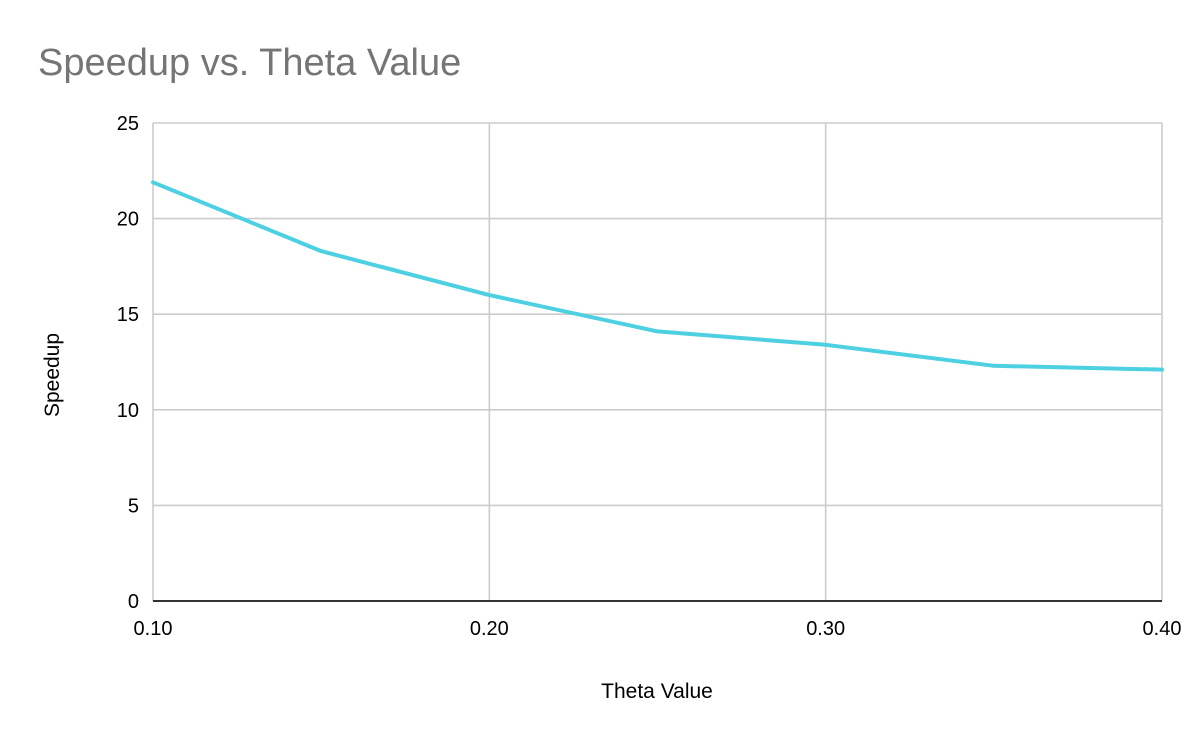 The image size is (1200, 742). Describe the element at coordinates (658, 629) in the screenshot. I see `x-axis-ticks: 0.10 0.20 0.30 0.40` at that location.